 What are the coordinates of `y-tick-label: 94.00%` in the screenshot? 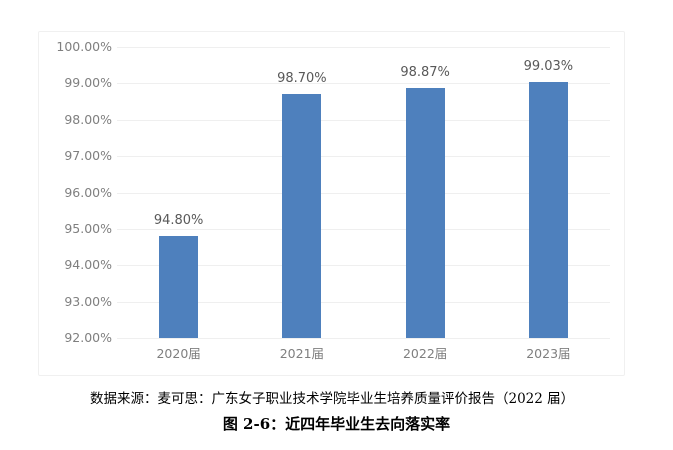 It's located at (88, 265).